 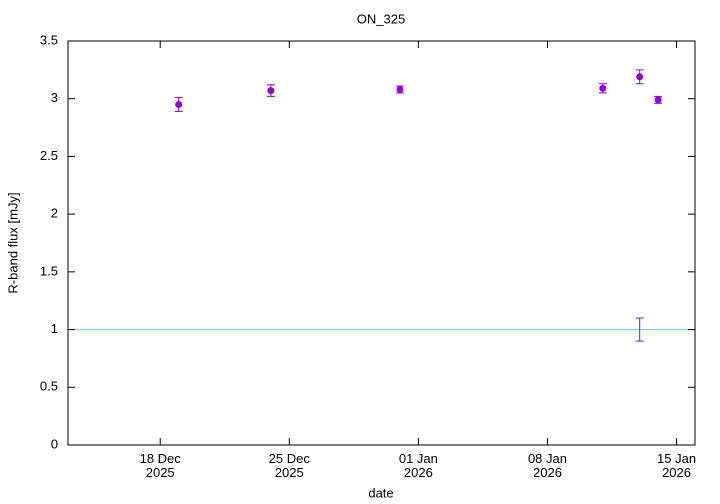 What do you see at coordinates (160, 465) in the screenshot?
I see `x-tick-label: 18 Dec 2025` at bounding box center [160, 465].